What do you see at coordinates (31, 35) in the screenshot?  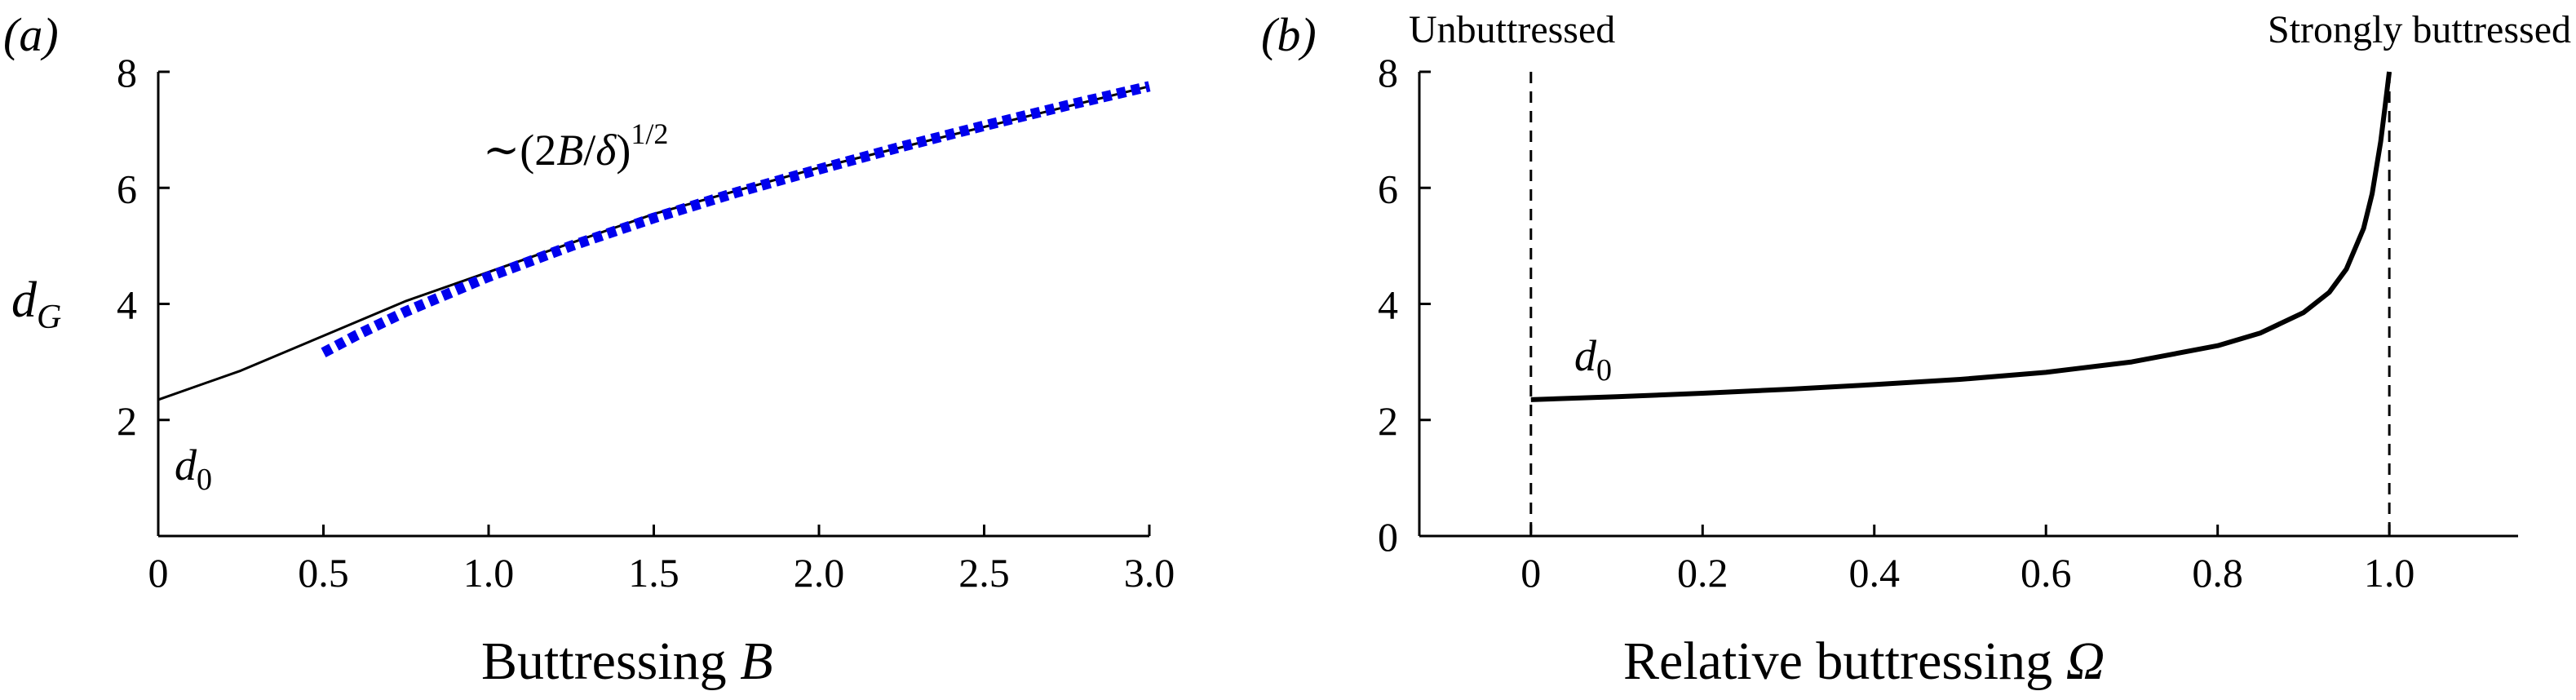 I see `panel-a-label: (a)` at bounding box center [31, 35].